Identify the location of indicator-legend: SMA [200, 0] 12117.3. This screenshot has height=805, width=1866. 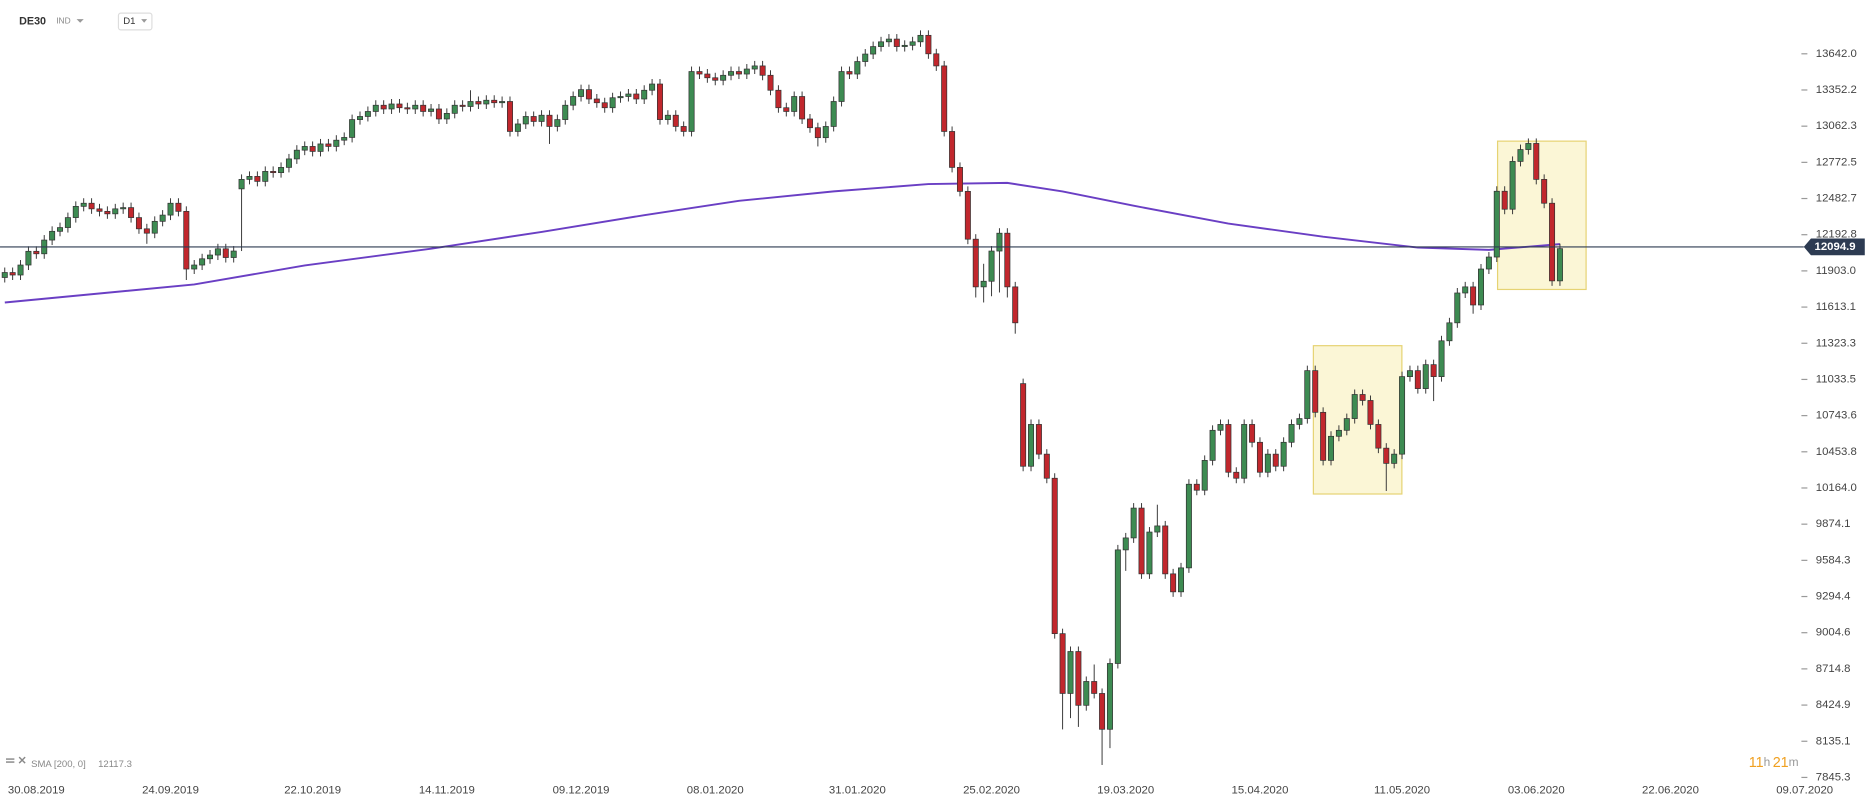
(68, 763).